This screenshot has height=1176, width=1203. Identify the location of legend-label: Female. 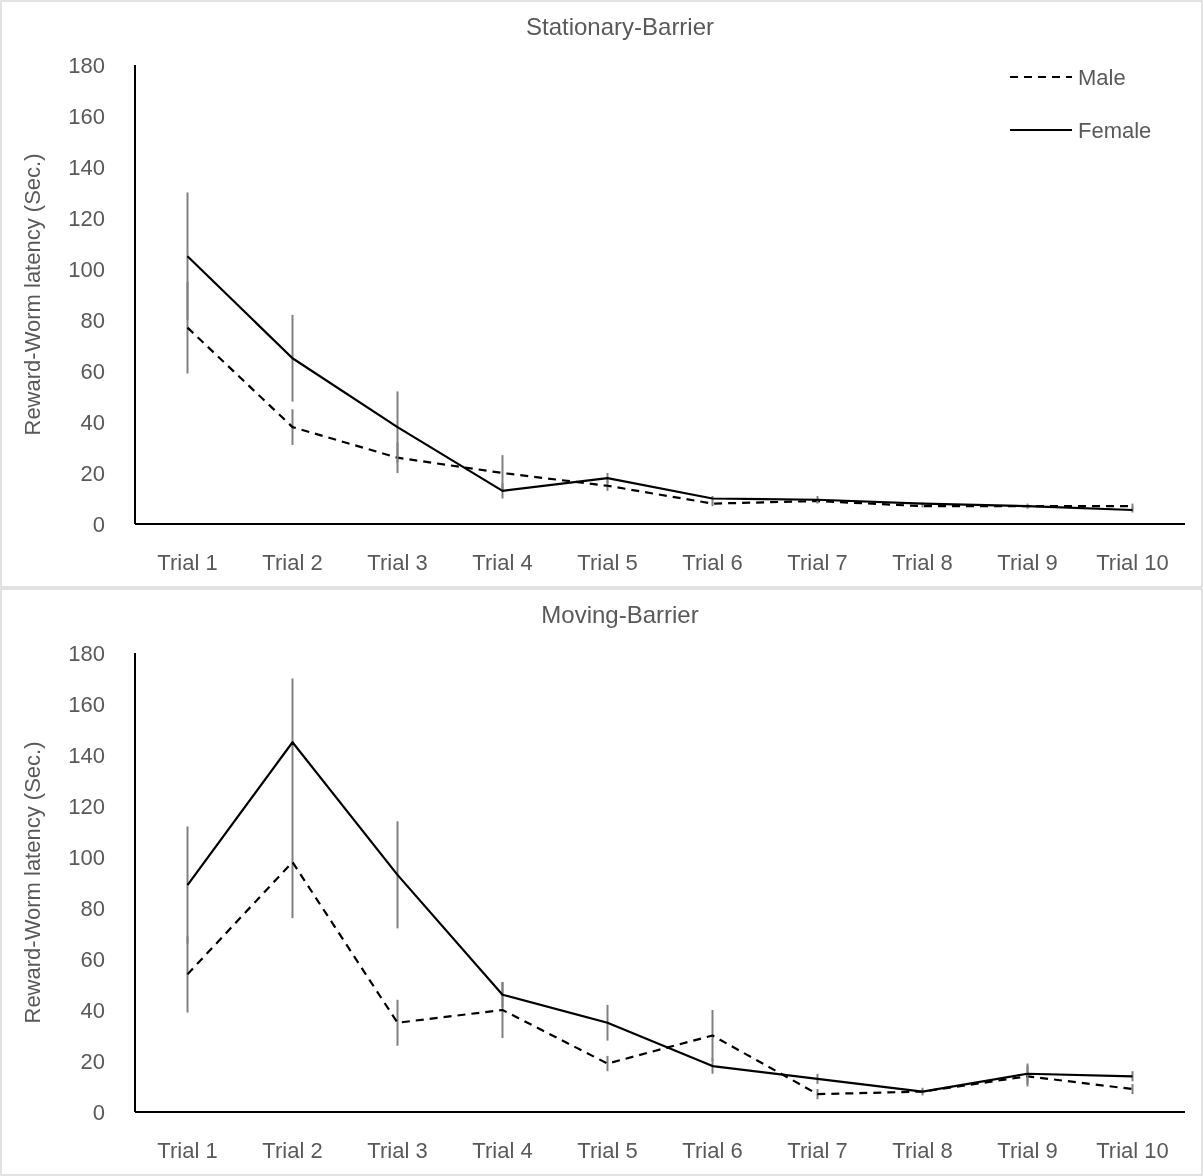
(1115, 130).